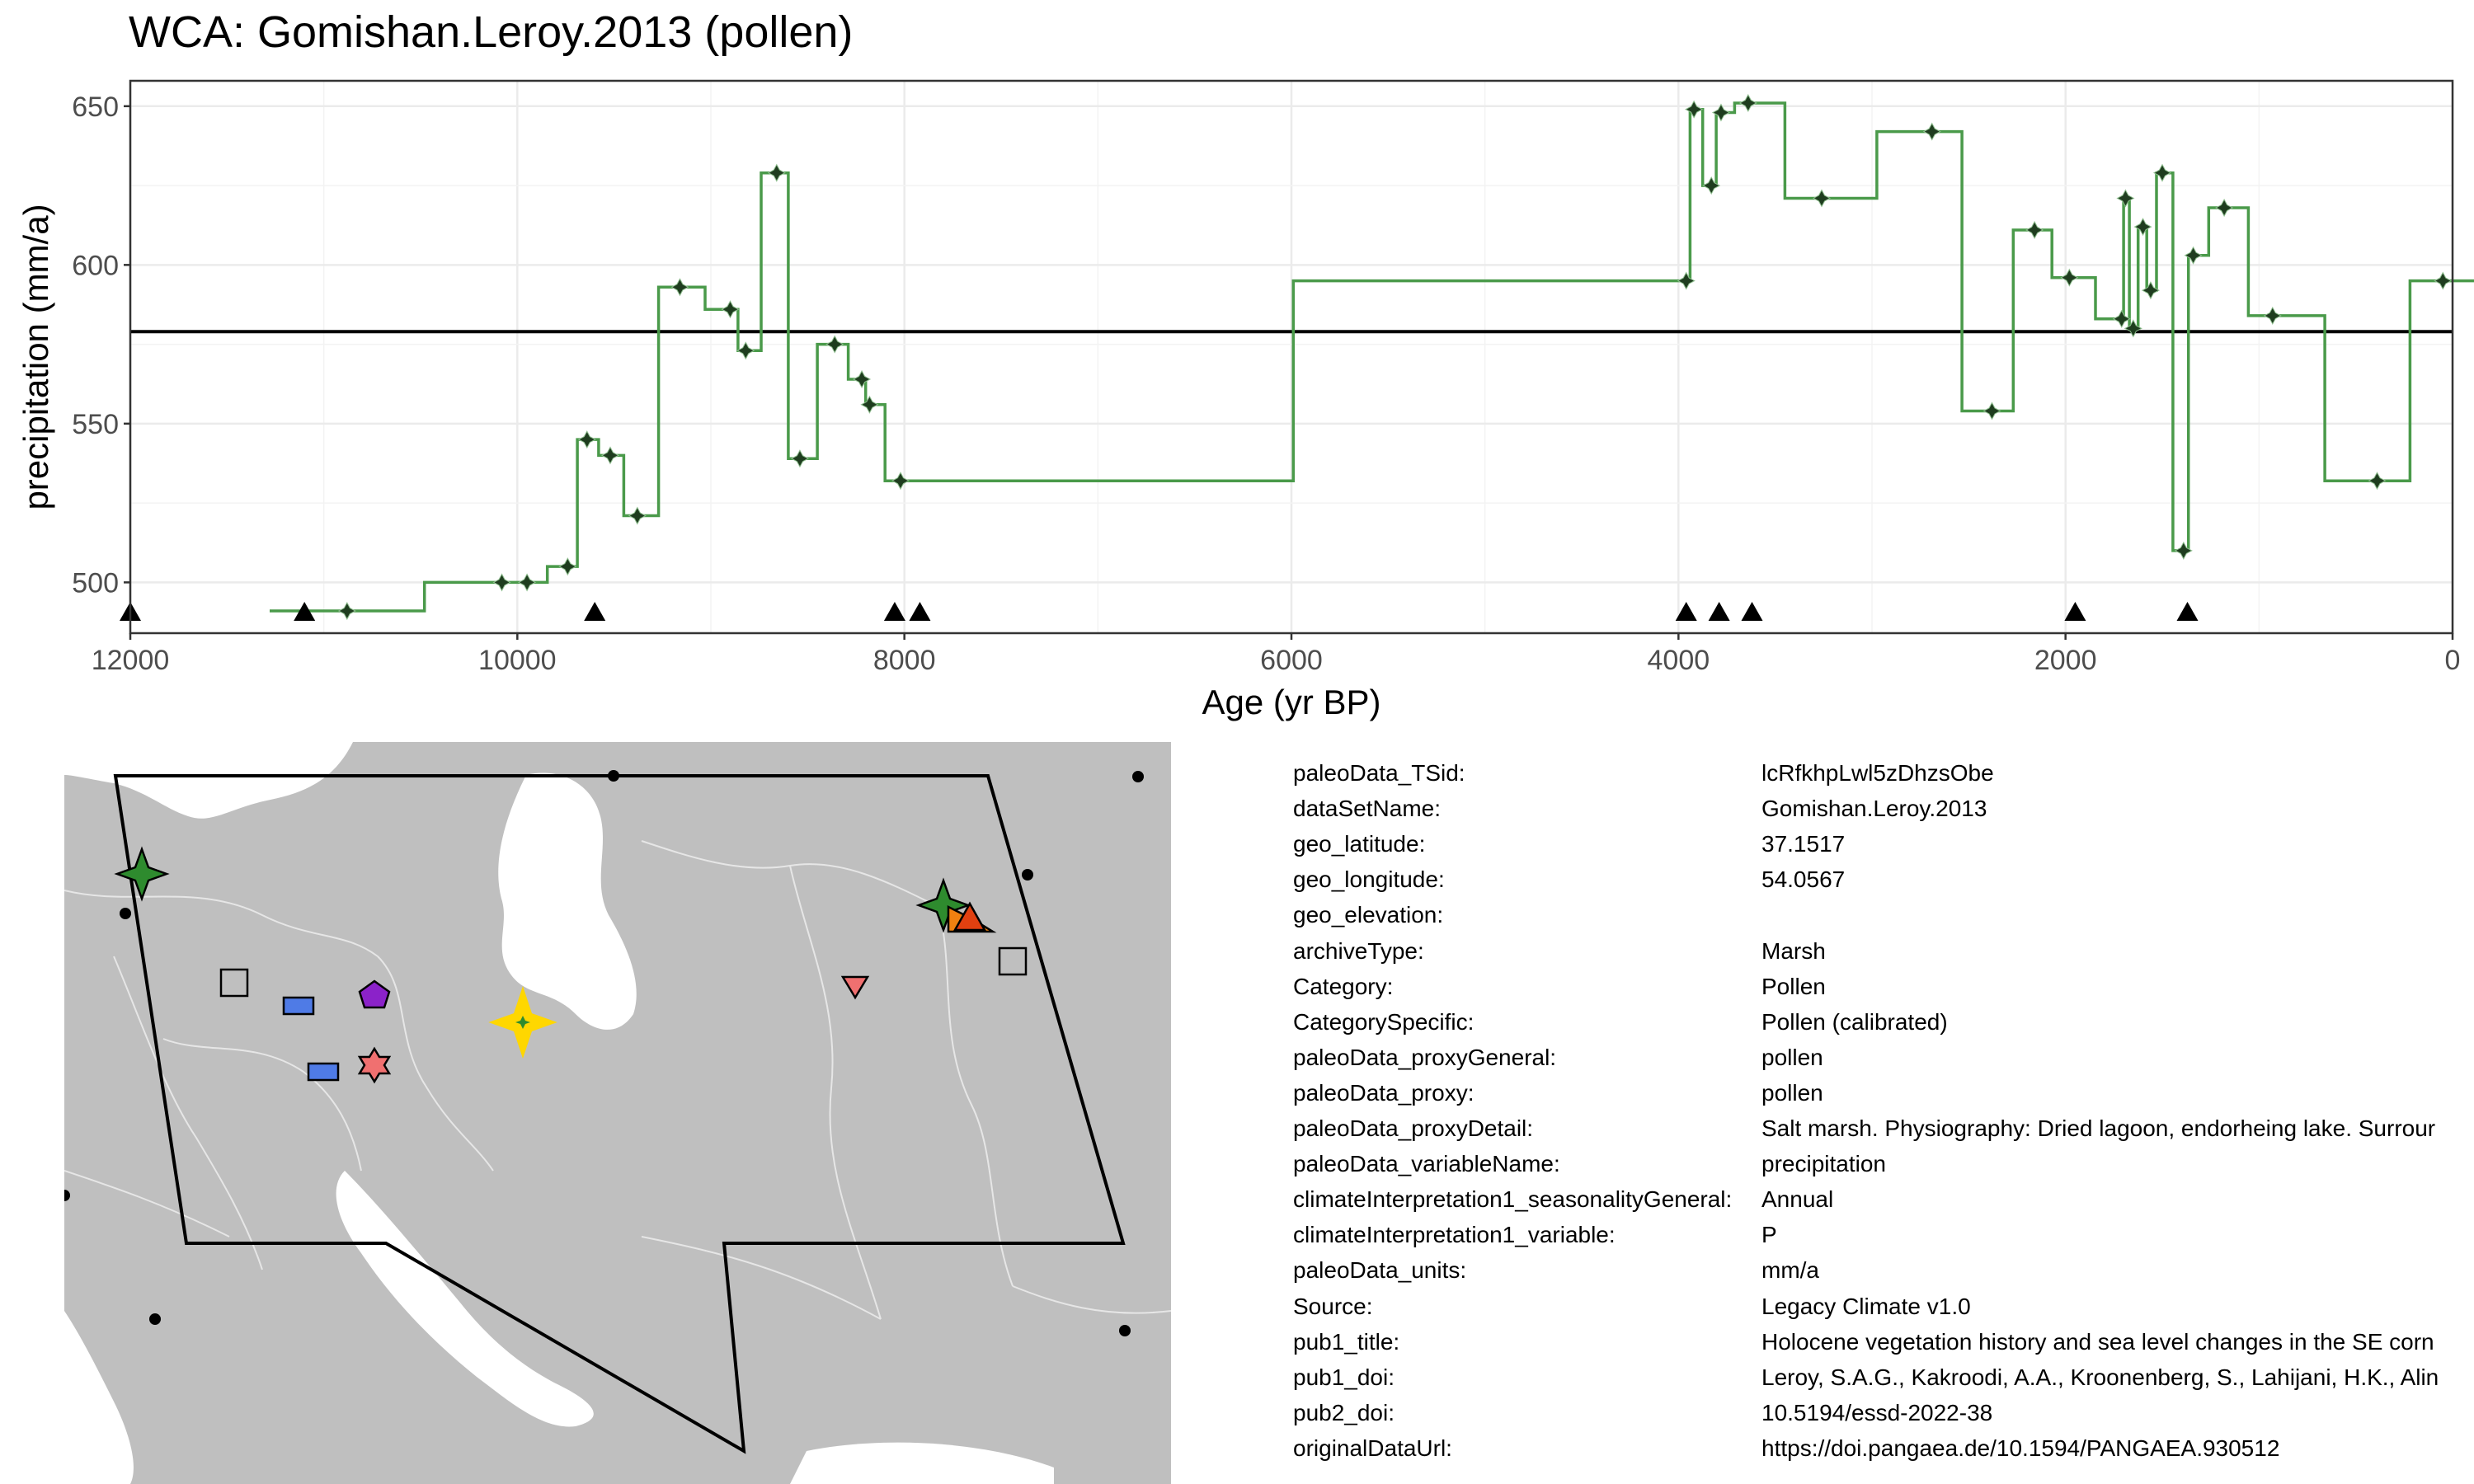 Image resolution: width=2474 pixels, height=1484 pixels. Describe the element at coordinates (1367, 809) in the screenshot. I see `metadata-key: dataSetName:` at that location.